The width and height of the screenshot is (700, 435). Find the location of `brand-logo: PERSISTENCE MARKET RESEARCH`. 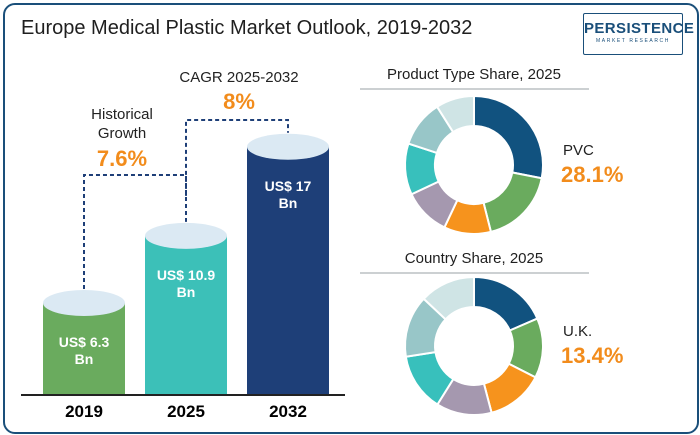

brand-logo: PERSISTENCE MARKET RESEARCH is located at coordinates (639, 34).